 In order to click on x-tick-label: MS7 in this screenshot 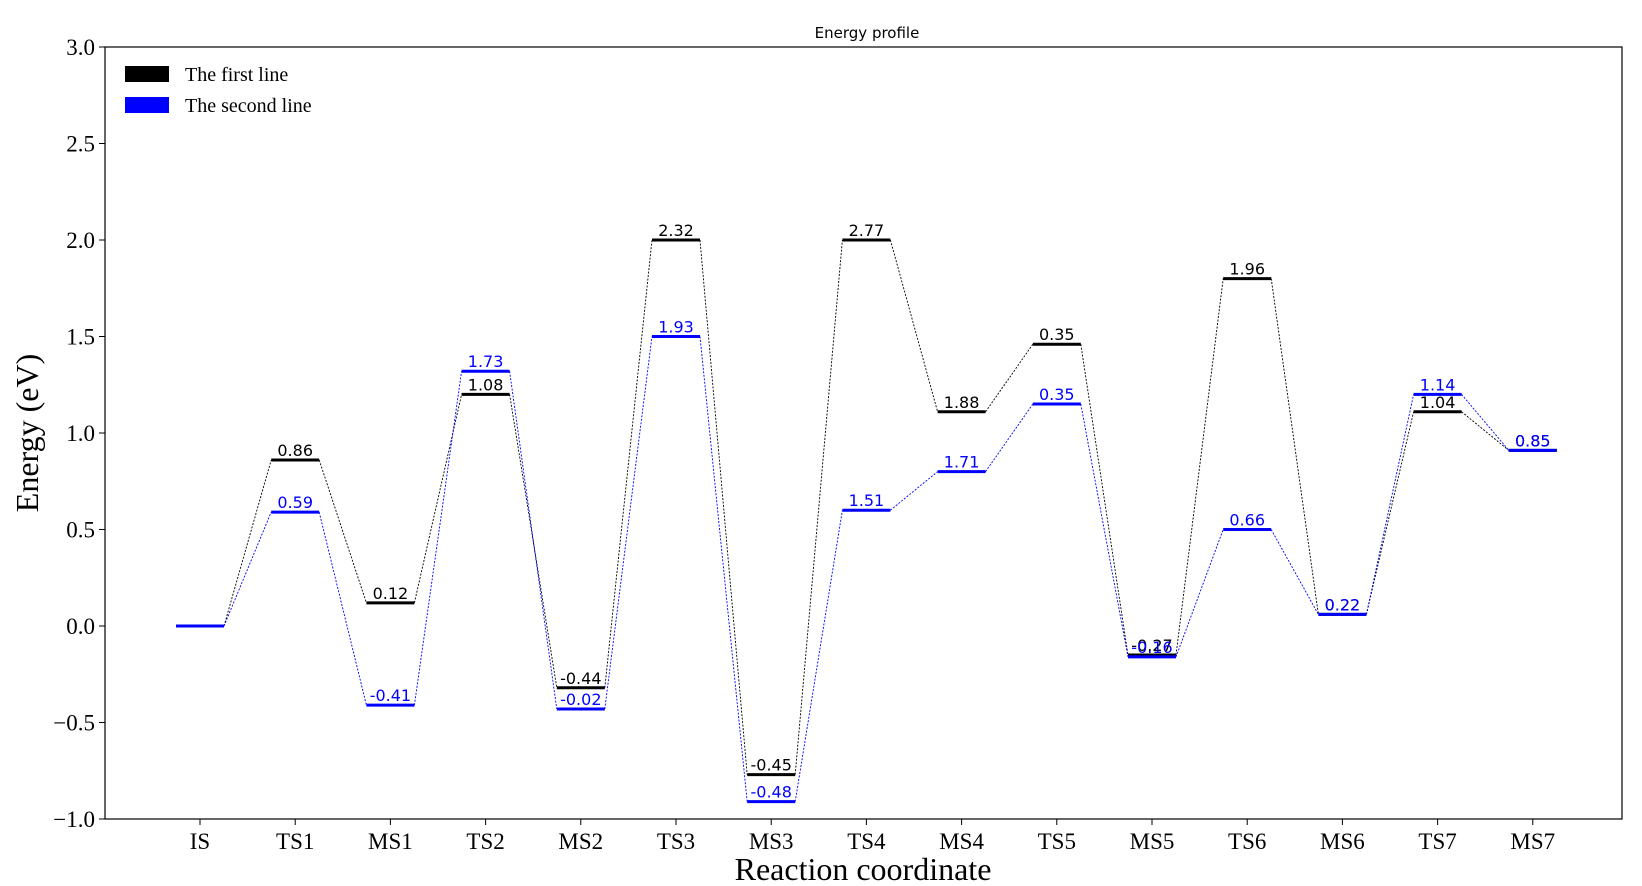, I will do `click(1532, 841)`.